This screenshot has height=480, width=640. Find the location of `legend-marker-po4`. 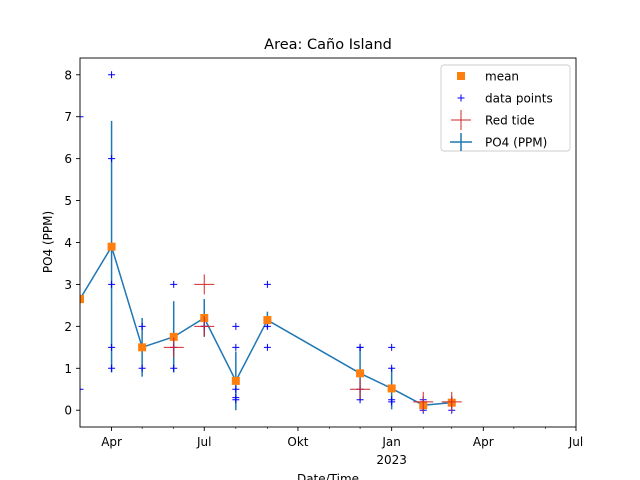

legend-marker-po4 is located at coordinates (461, 142).